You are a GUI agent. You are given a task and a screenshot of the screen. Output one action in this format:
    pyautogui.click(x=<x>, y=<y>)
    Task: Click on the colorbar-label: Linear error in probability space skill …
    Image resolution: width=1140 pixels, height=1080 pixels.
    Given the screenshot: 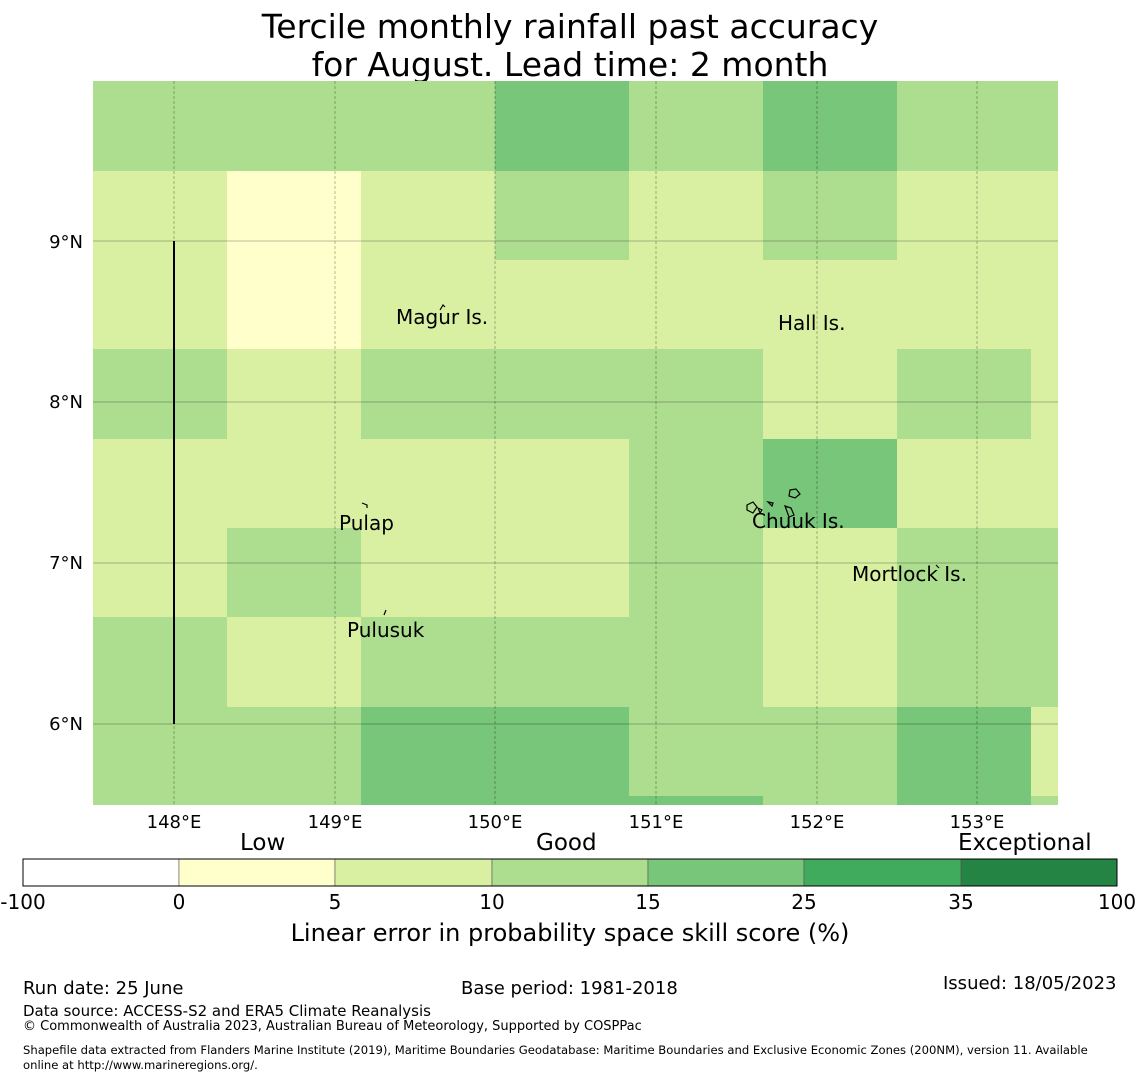 What is the action you would take?
    pyautogui.click(x=570, y=933)
    